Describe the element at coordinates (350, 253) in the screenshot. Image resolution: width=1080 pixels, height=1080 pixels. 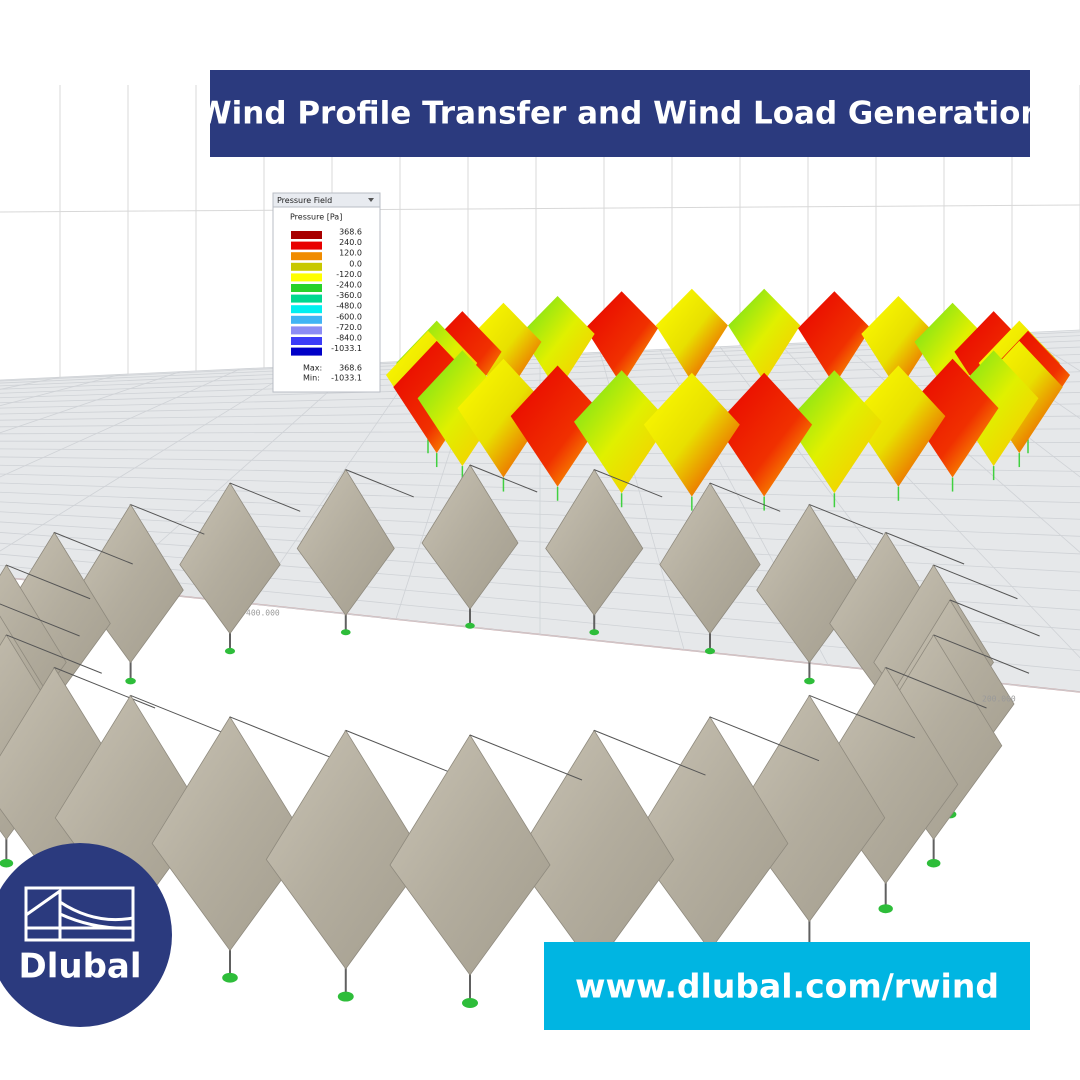
I see `legend-label: 120.0` at that location.